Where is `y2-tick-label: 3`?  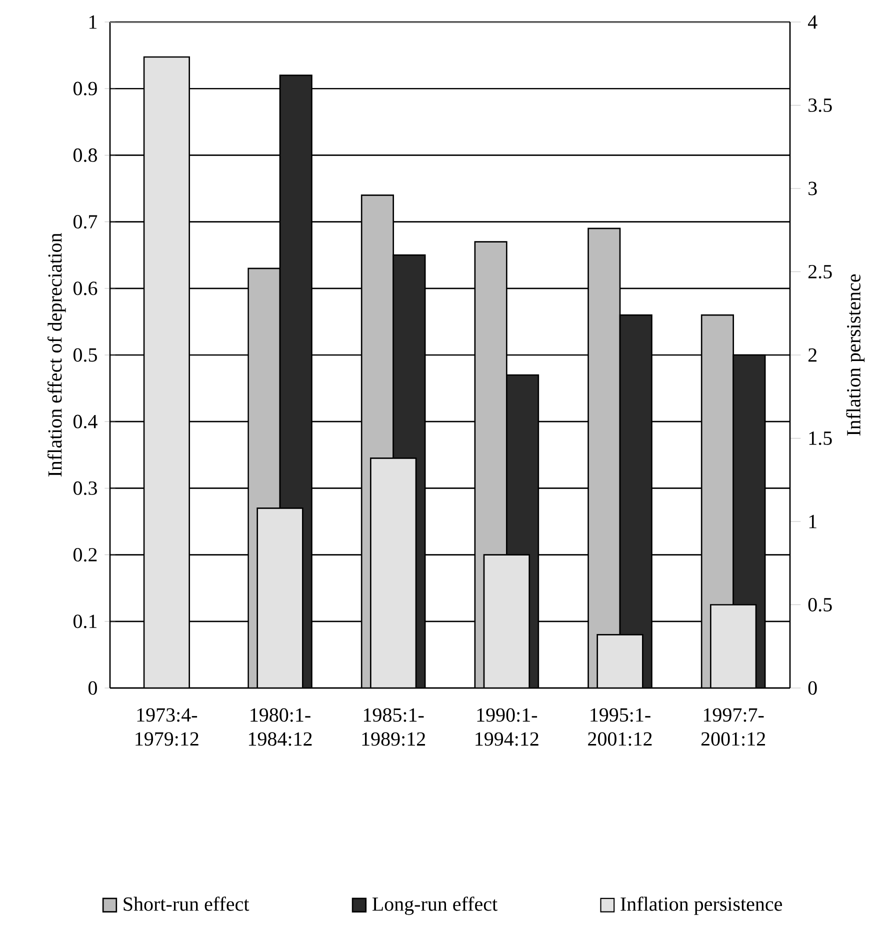
y2-tick-label: 3 is located at coordinates (812, 189).